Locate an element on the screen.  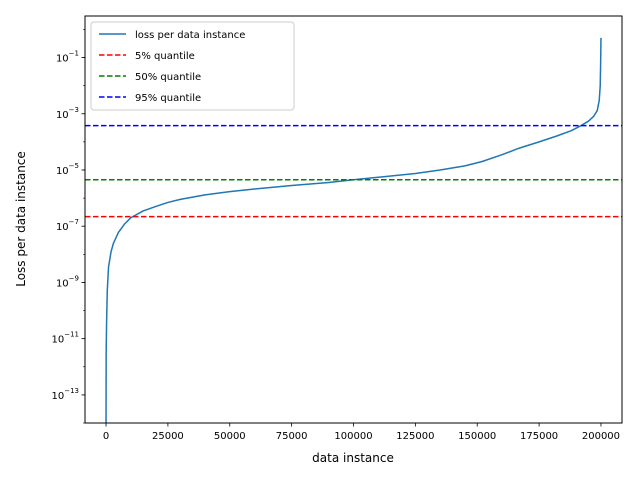
legend-label-1: 5% quantile is located at coordinates (165, 56).